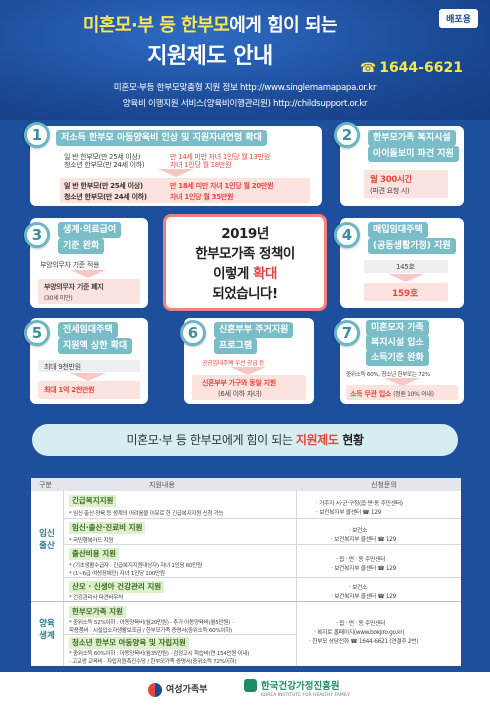 This screenshot has width=490, height=709. What do you see at coordinates (74, 287) in the screenshot?
I see `card-3-after: 부양의무자 기준 폐지` at bounding box center [74, 287].